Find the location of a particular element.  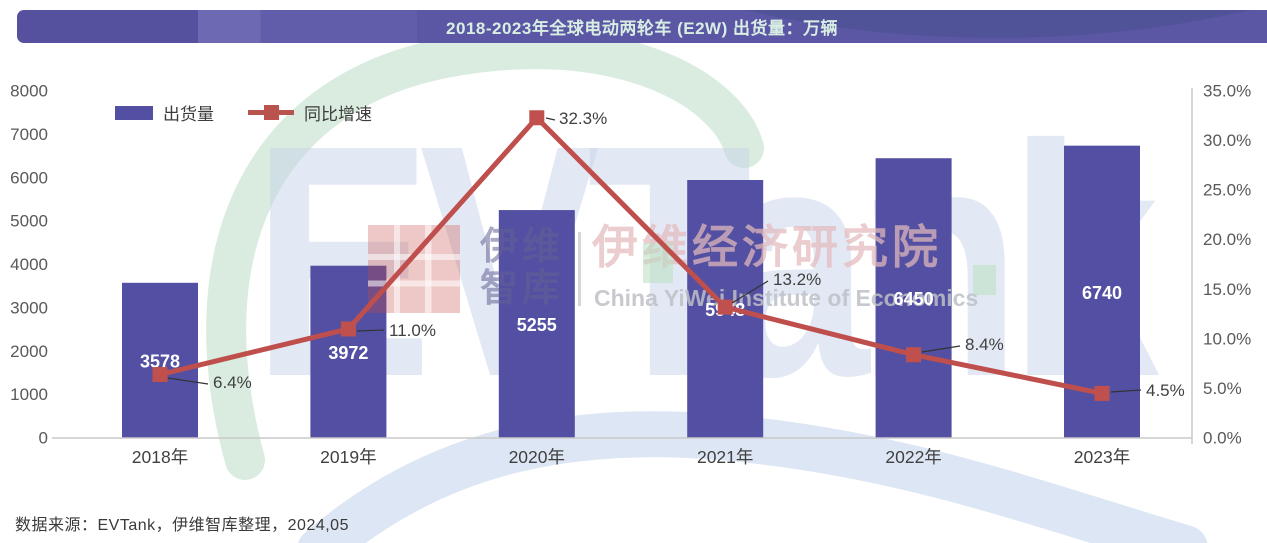

chart-title: 2018-2023年全球电动两轮车 (E2W) 出货量：万辆 is located at coordinates (642, 28).